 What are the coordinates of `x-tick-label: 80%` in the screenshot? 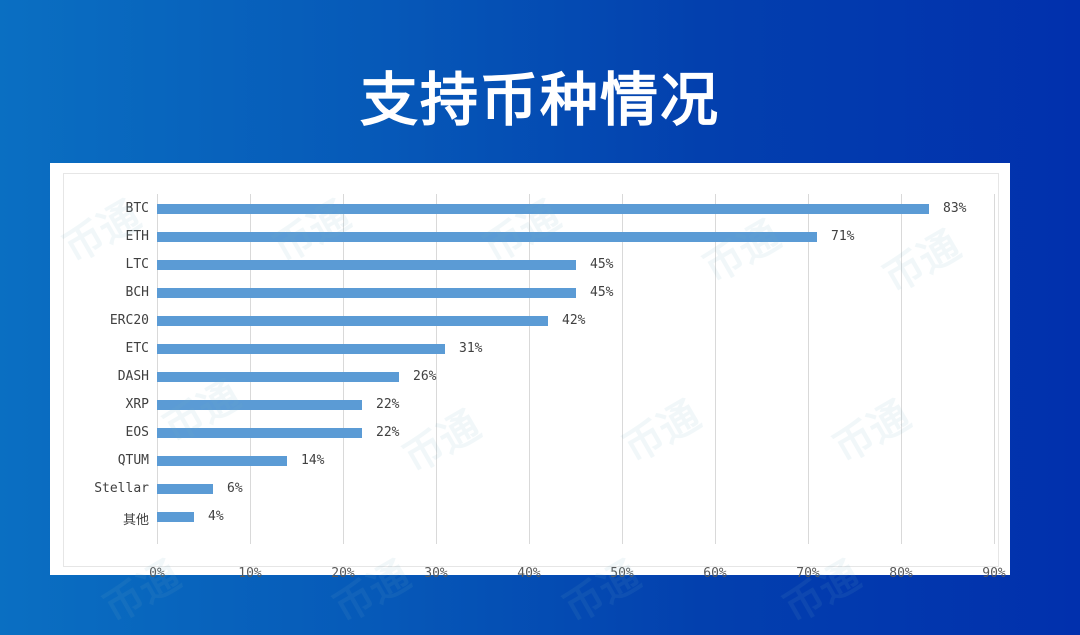 It's located at (901, 573).